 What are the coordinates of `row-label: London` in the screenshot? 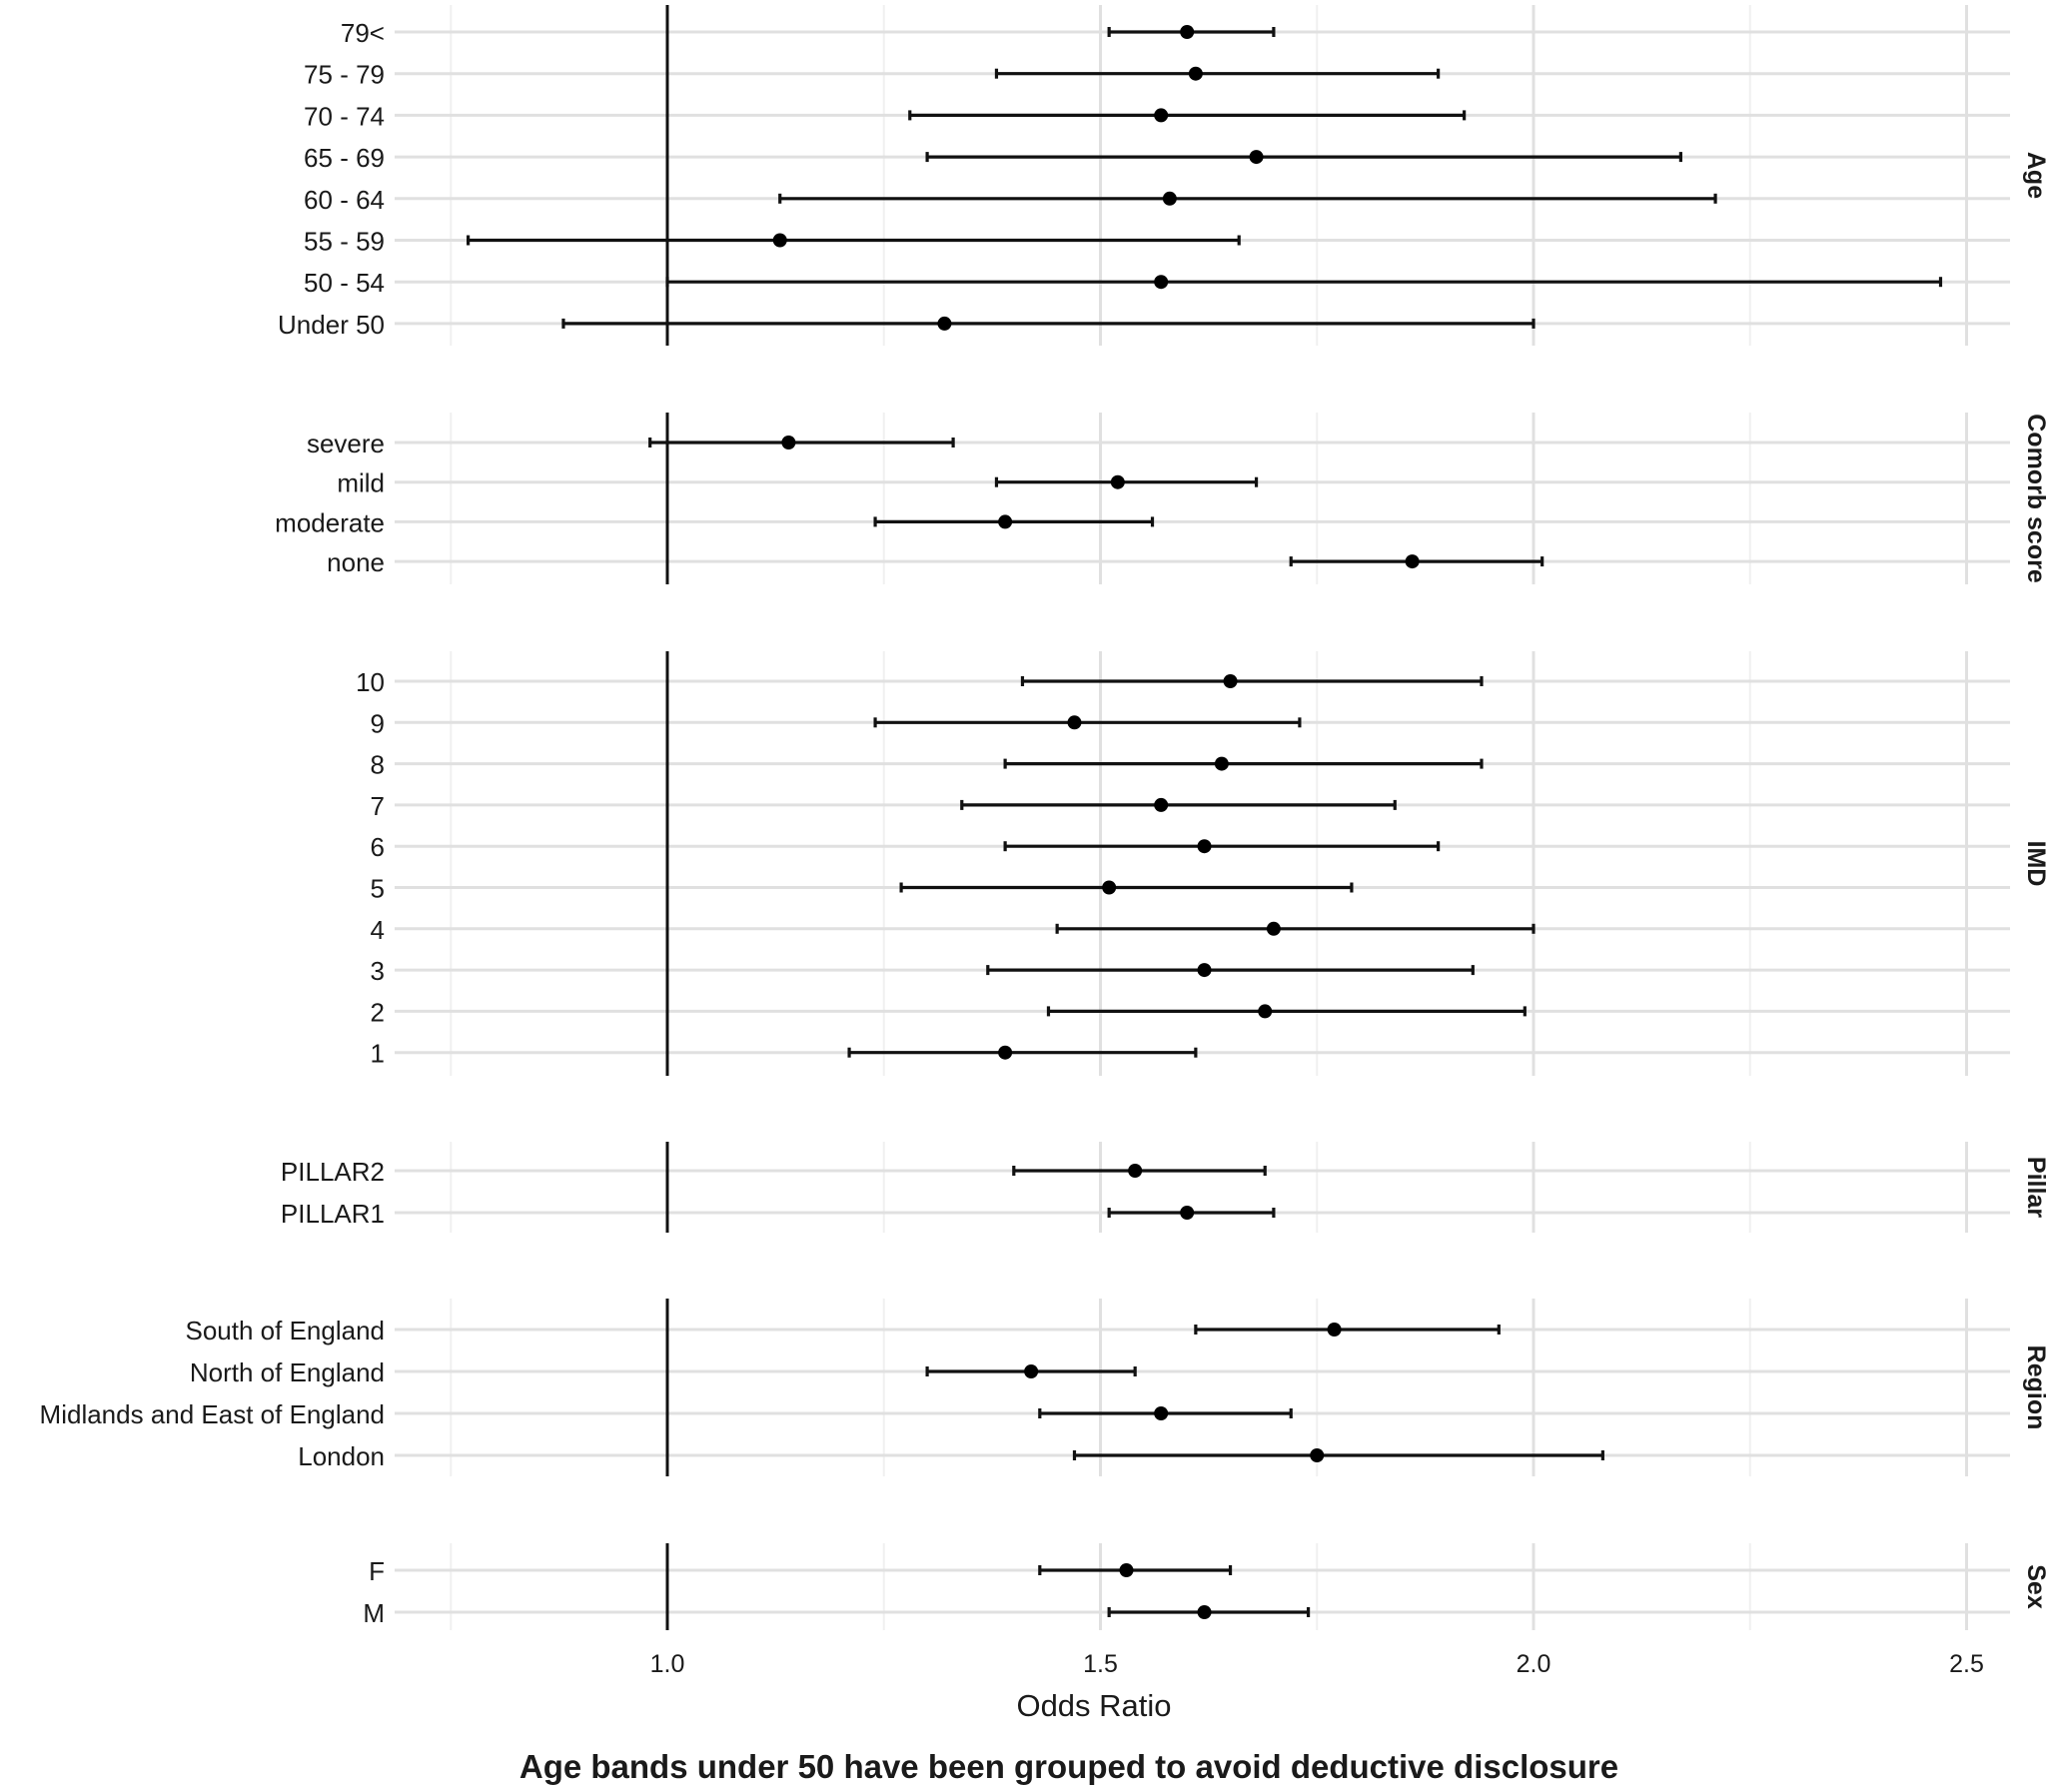 It's located at (341, 1456).